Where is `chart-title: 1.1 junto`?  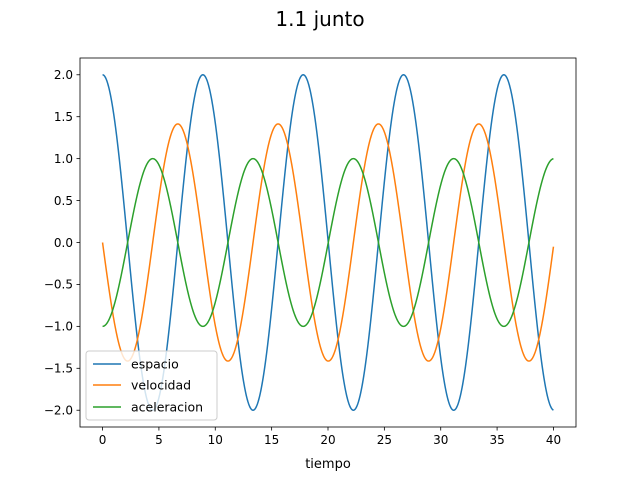
chart-title: 1.1 junto is located at coordinates (319, 19).